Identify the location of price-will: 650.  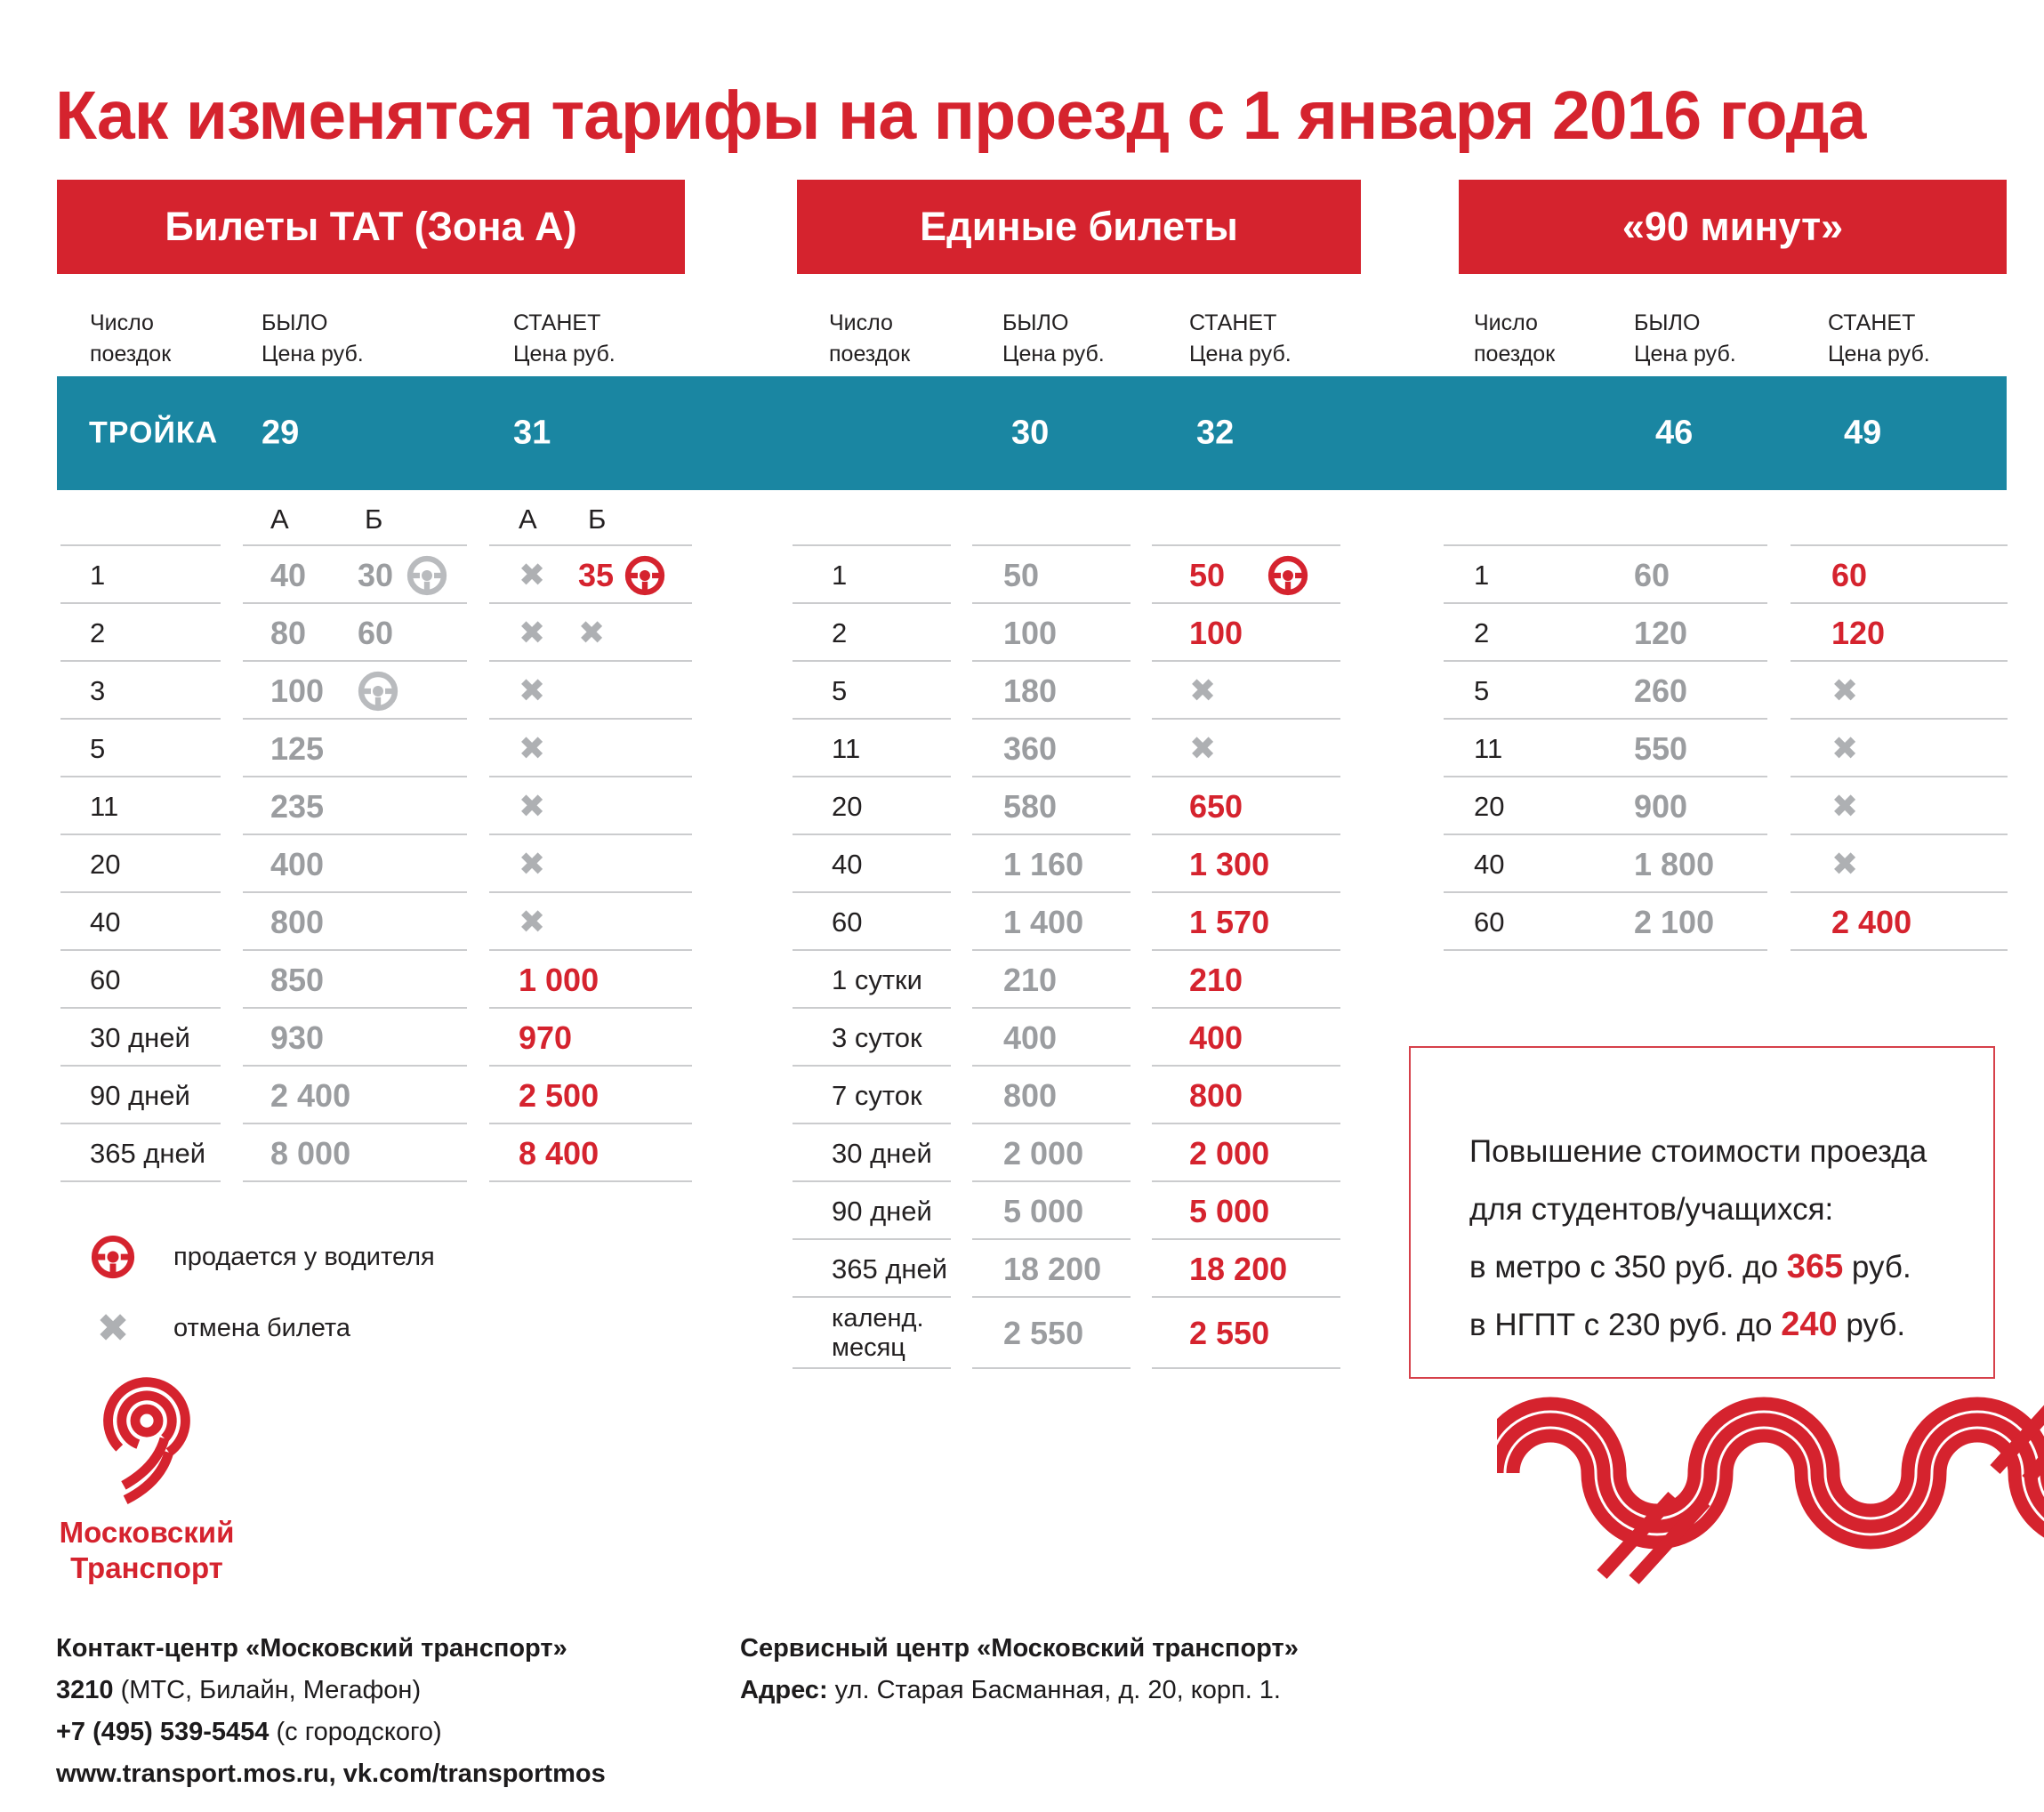
(1216, 806).